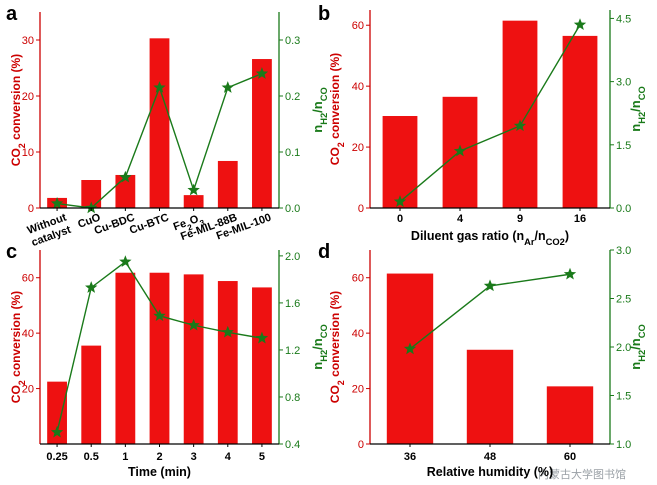 This screenshot has width=657, height=485. Describe the element at coordinates (56, 457) in the screenshot. I see `category-label: 0.25` at that location.